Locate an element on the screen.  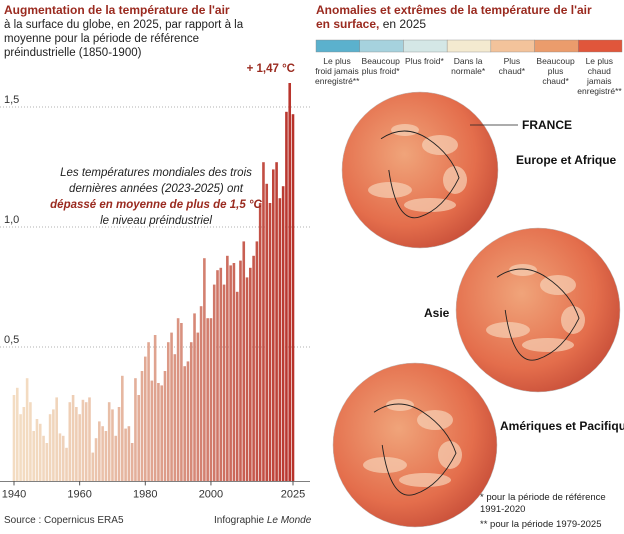
annotation: dernières années (2023-2025) ont is located at coordinates (156, 189).